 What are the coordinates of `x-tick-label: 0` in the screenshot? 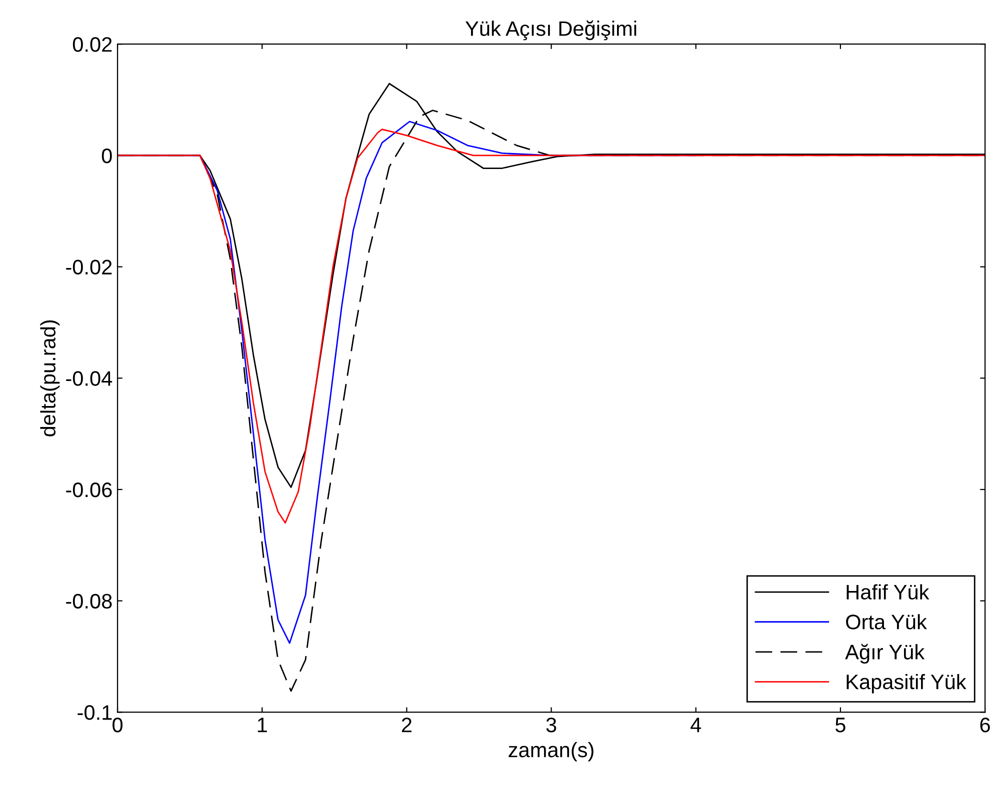 It's located at (117, 725).